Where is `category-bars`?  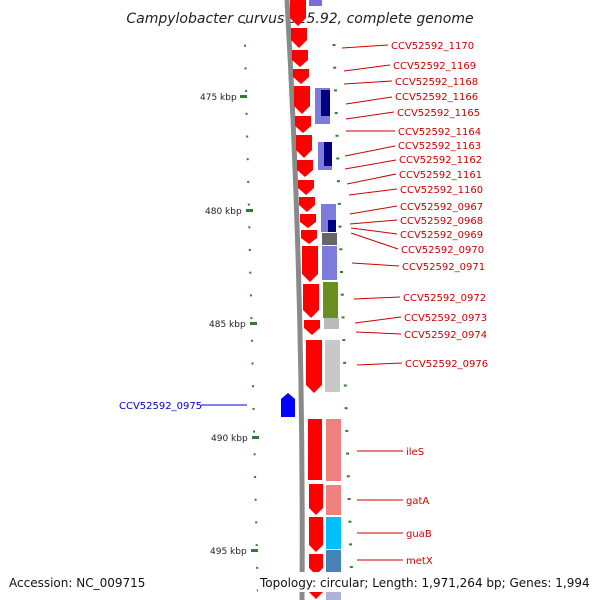 category-bars is located at coordinates (325, 300).